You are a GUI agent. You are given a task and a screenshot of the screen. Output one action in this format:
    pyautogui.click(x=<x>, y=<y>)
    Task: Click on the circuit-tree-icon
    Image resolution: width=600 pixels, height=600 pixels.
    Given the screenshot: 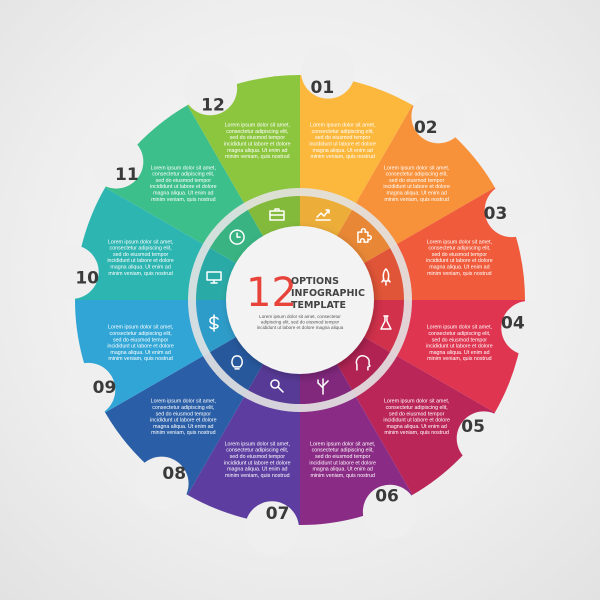 What is the action you would take?
    pyautogui.click(x=323, y=386)
    